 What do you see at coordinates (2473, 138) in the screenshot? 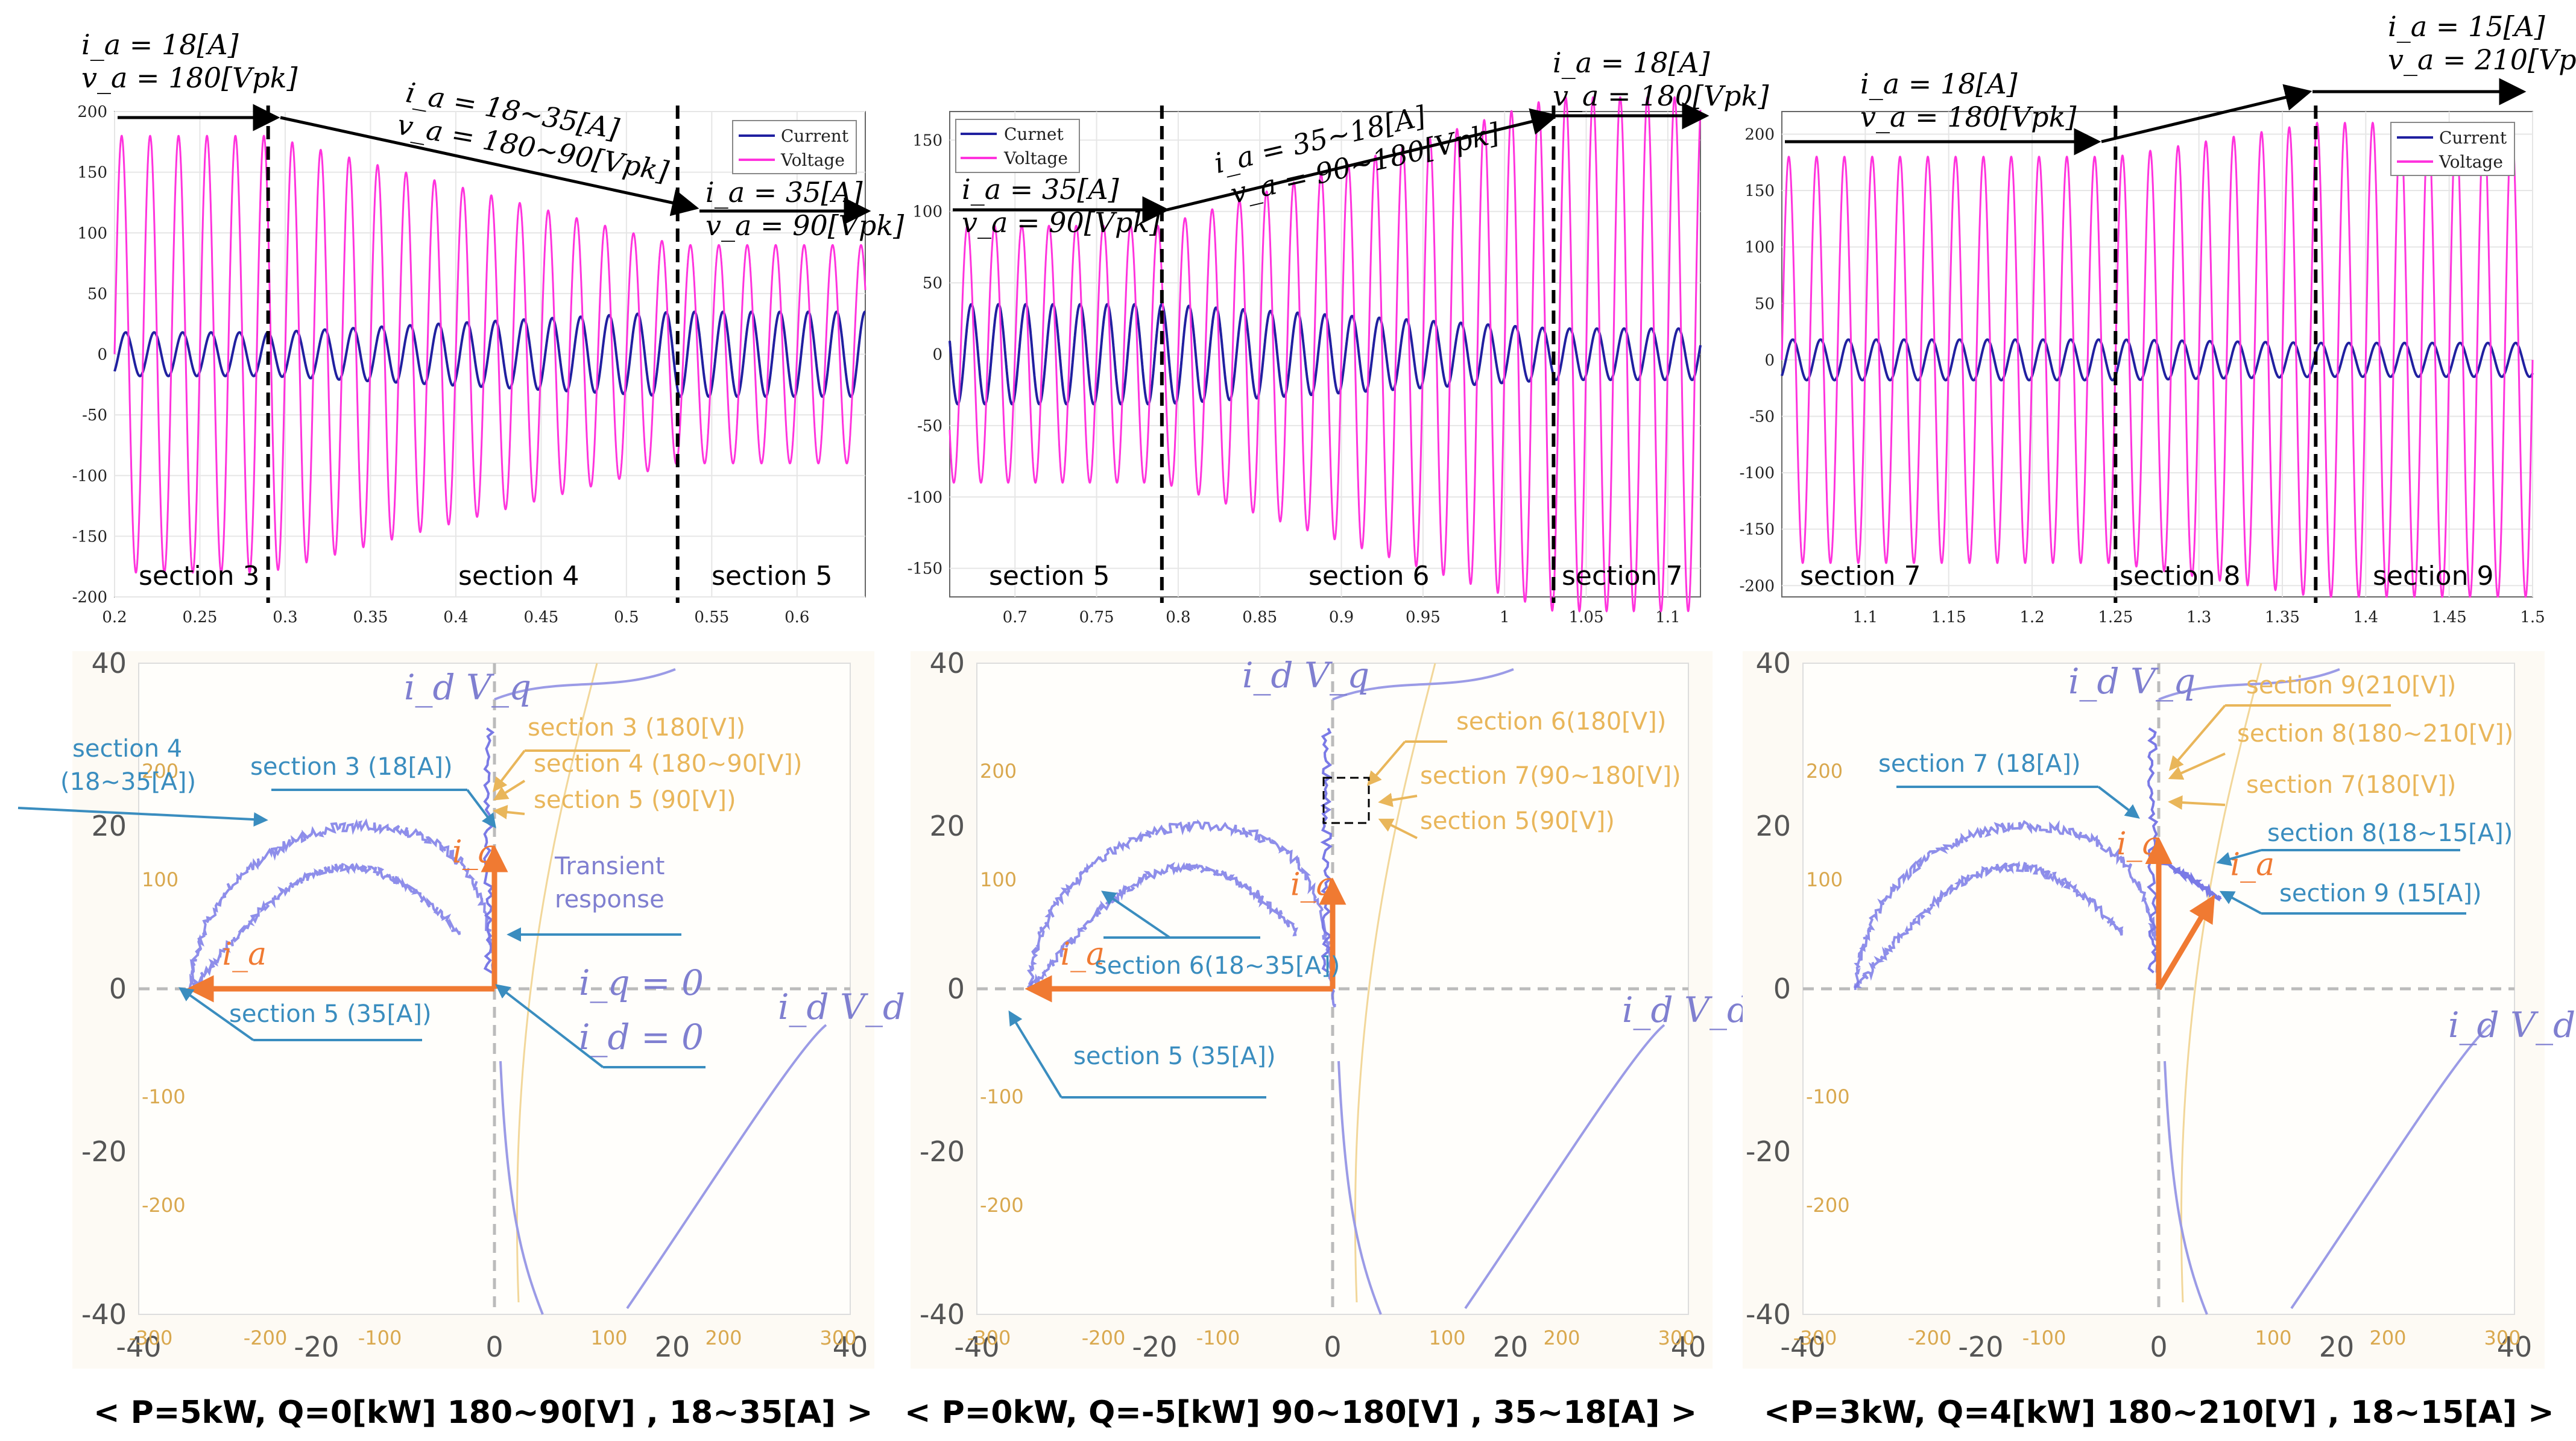
I see `legend-current: Current` at bounding box center [2473, 138].